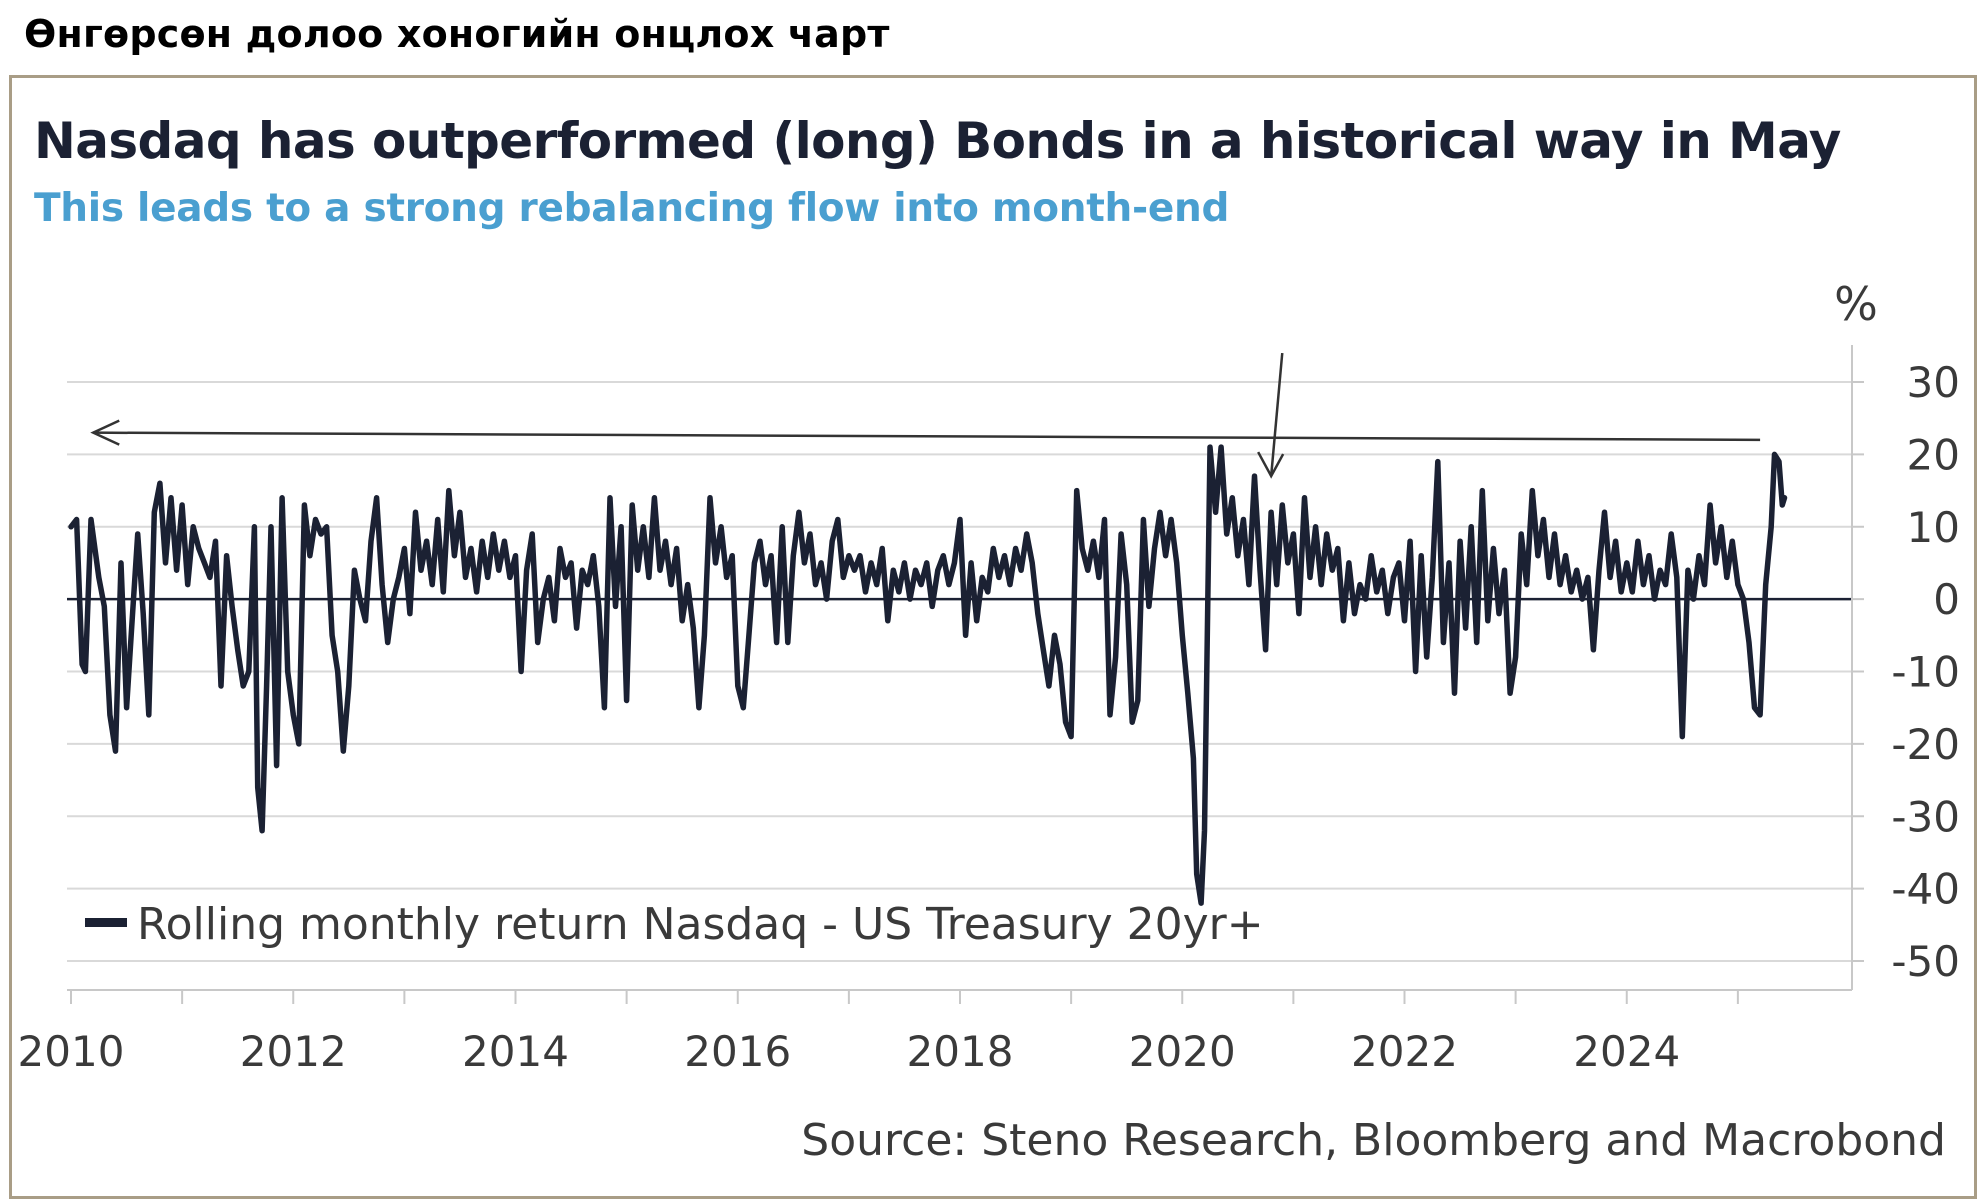 The image size is (1985, 1204). Describe the element at coordinates (1856, 304) in the screenshot. I see `y-axis-label: %` at that location.